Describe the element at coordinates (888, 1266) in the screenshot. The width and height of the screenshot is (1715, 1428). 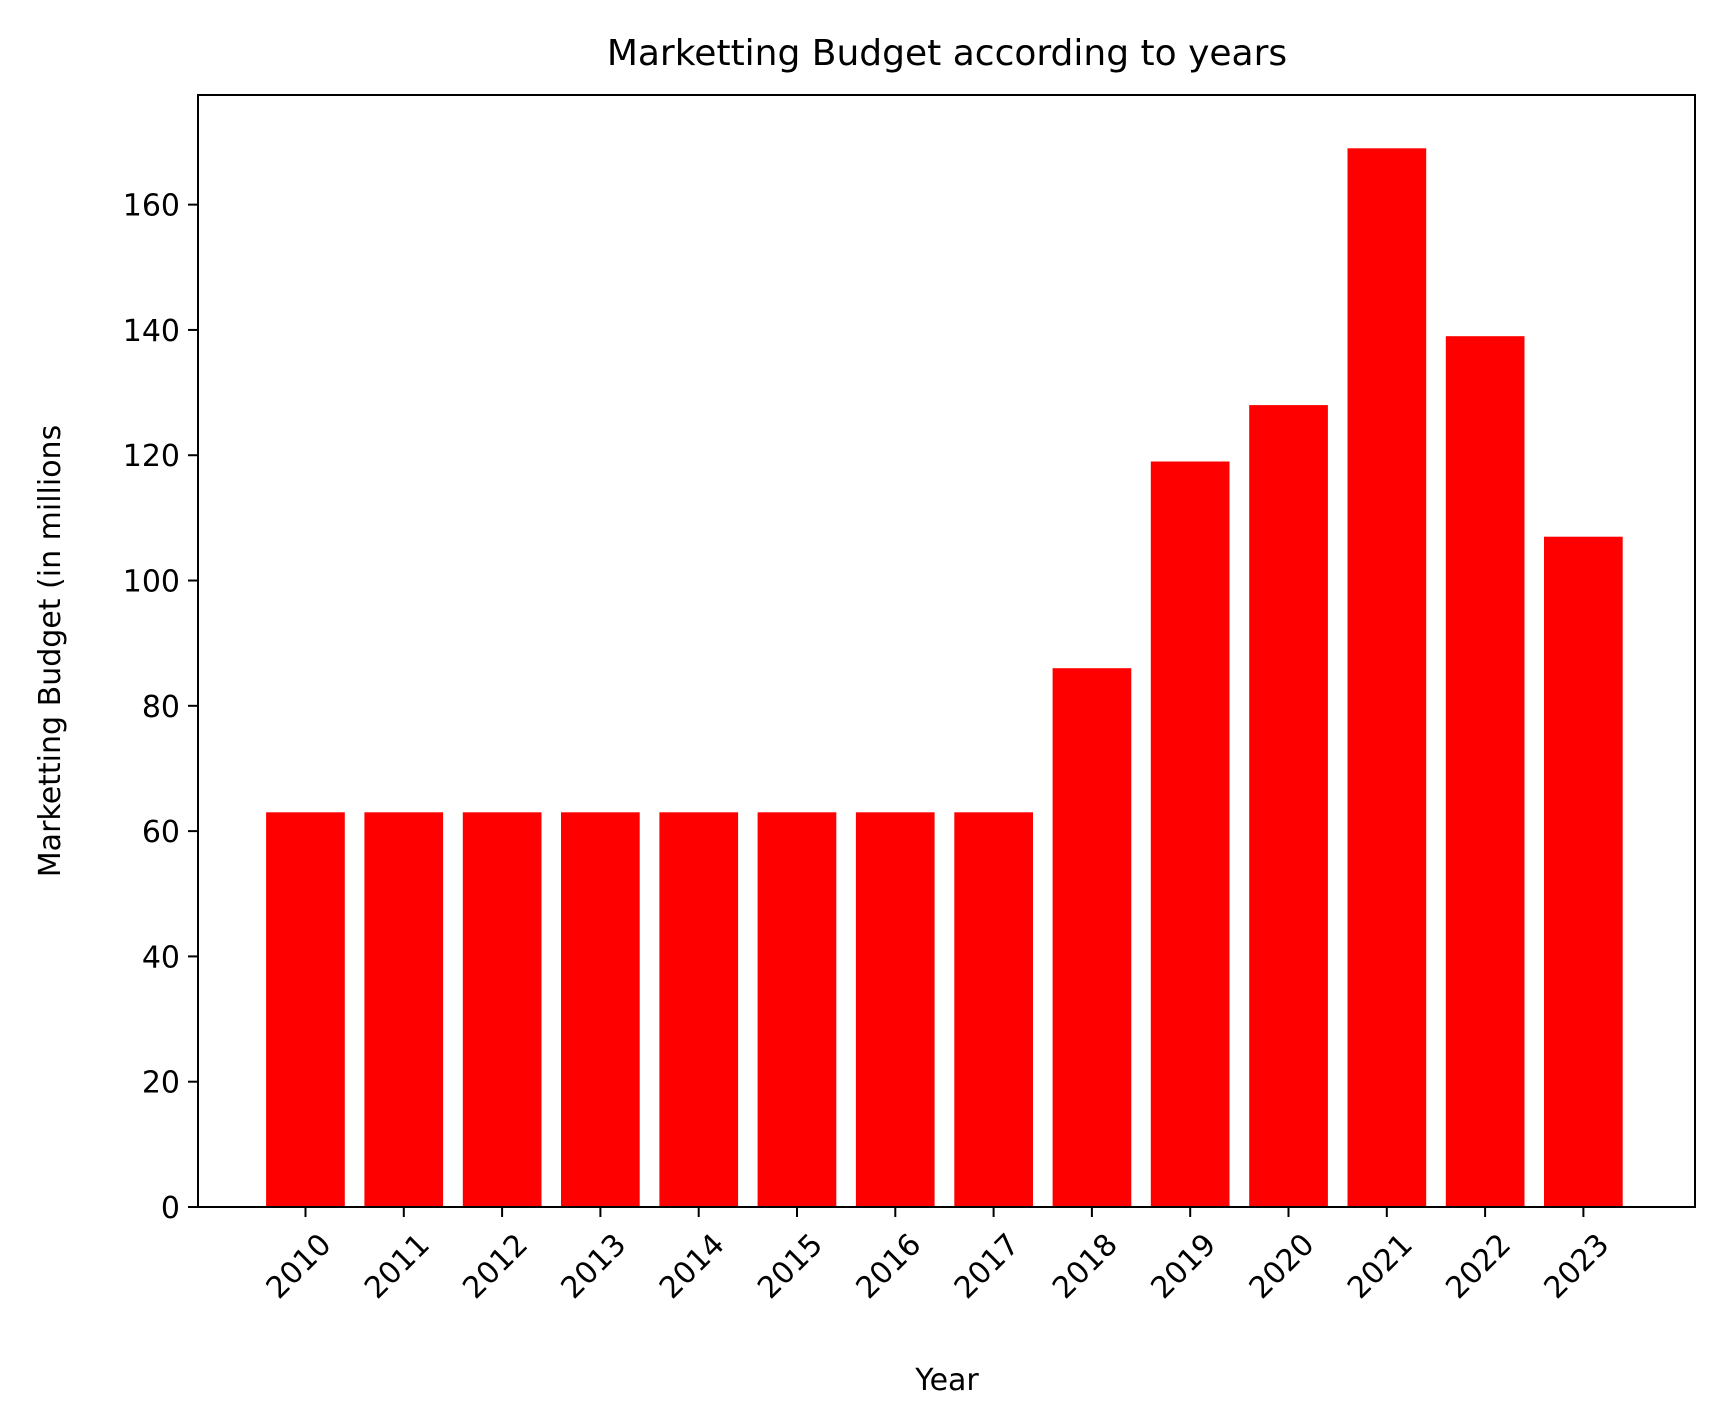
I see `x-tick-label: 2016` at that location.